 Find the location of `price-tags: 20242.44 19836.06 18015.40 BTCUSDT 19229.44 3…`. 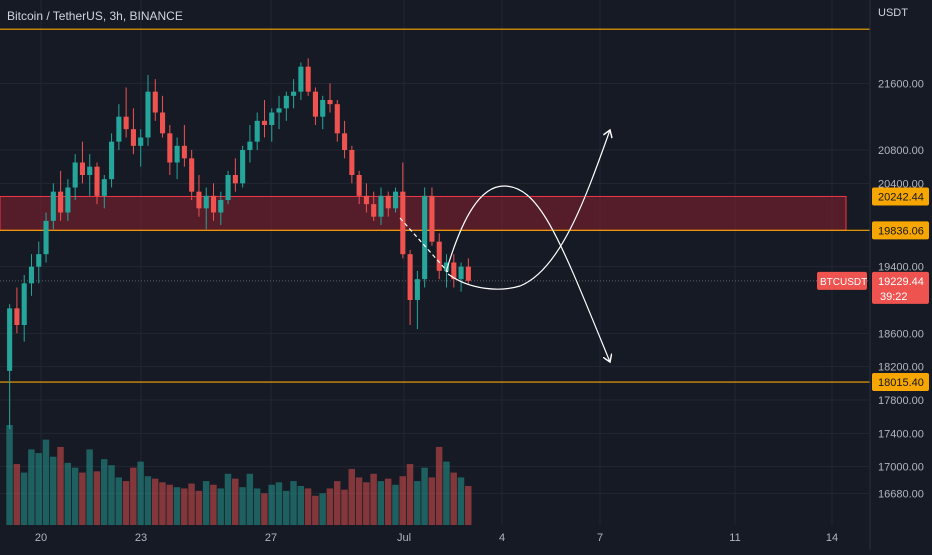

price-tags: 20242.44 19836.06 18015.40 BTCUSDT 19229.44 3… is located at coordinates (873, 289).